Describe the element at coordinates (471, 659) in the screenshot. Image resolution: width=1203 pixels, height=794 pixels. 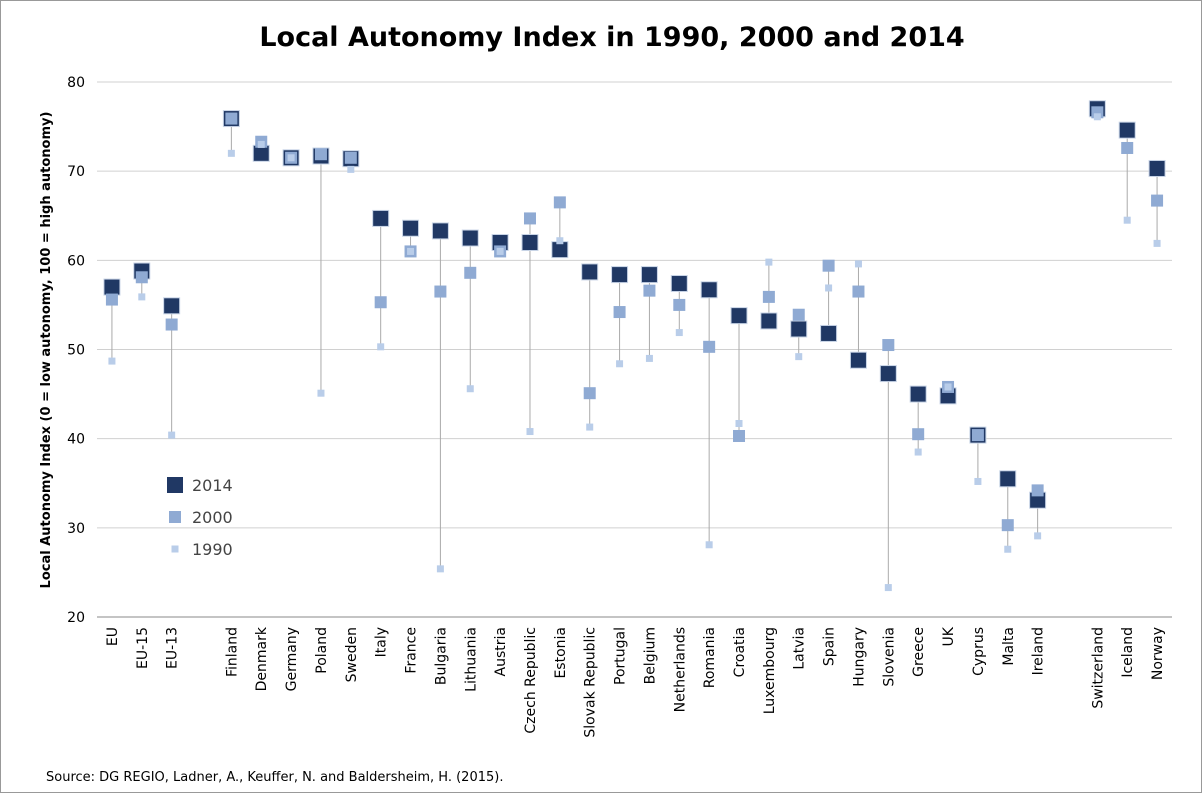
I see `x-tick-label: Lithuania` at that location.